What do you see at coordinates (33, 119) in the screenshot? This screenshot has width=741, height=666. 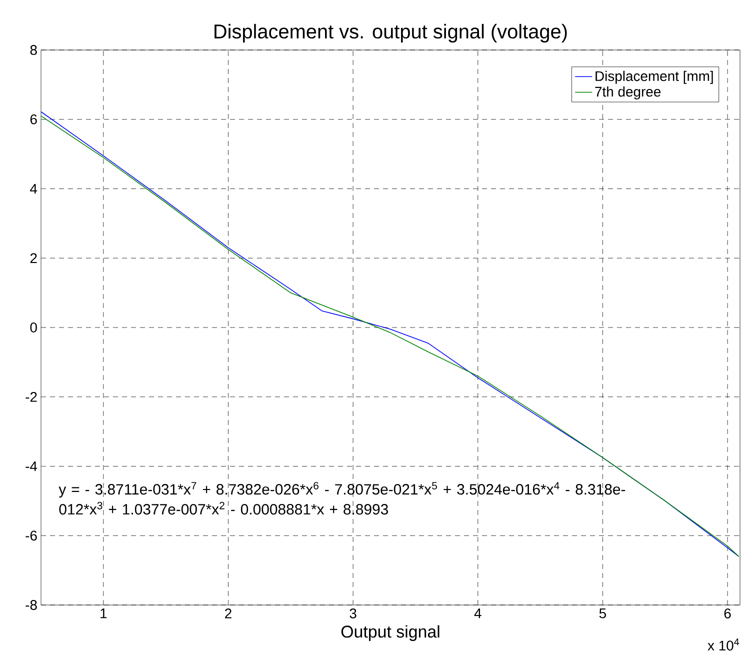 I see `y-tick-label: 6` at bounding box center [33, 119].